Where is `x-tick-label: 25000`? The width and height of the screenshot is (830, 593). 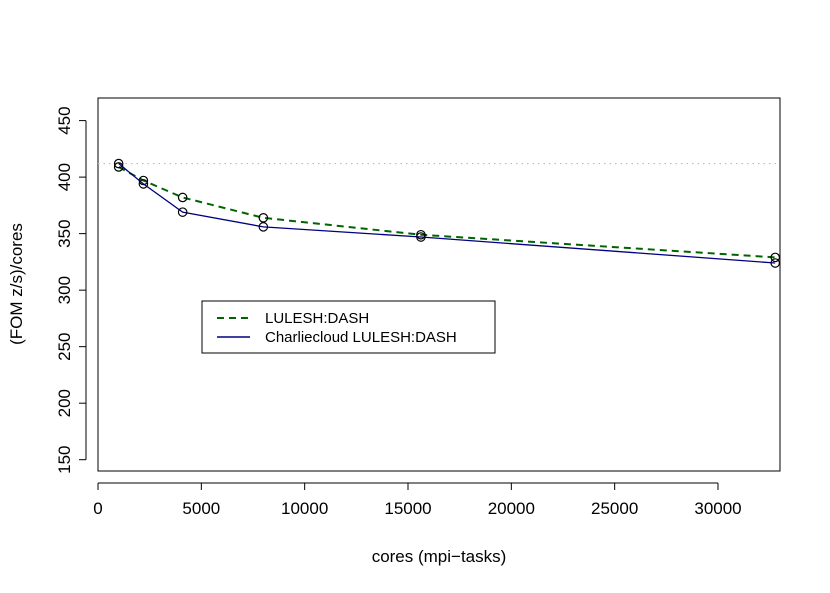
x-tick-label: 25000 is located at coordinates (614, 508).